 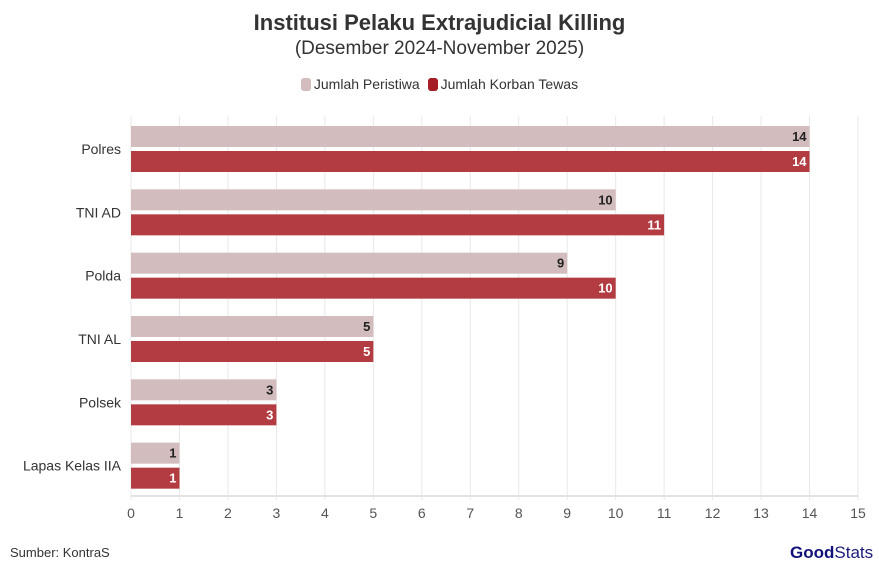 What do you see at coordinates (616, 513) in the screenshot?
I see `x-tick-label: 10` at bounding box center [616, 513].